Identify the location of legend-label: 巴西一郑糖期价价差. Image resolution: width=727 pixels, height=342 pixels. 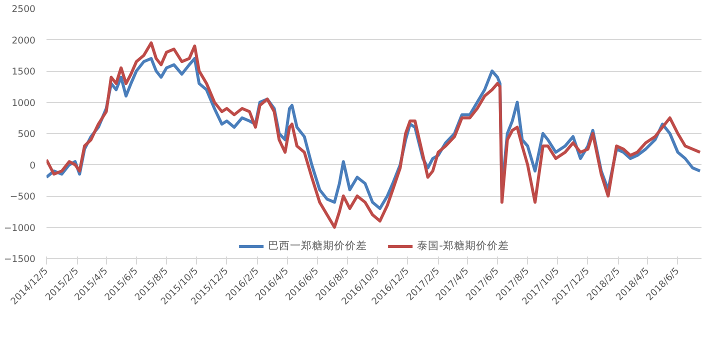
(318, 246).